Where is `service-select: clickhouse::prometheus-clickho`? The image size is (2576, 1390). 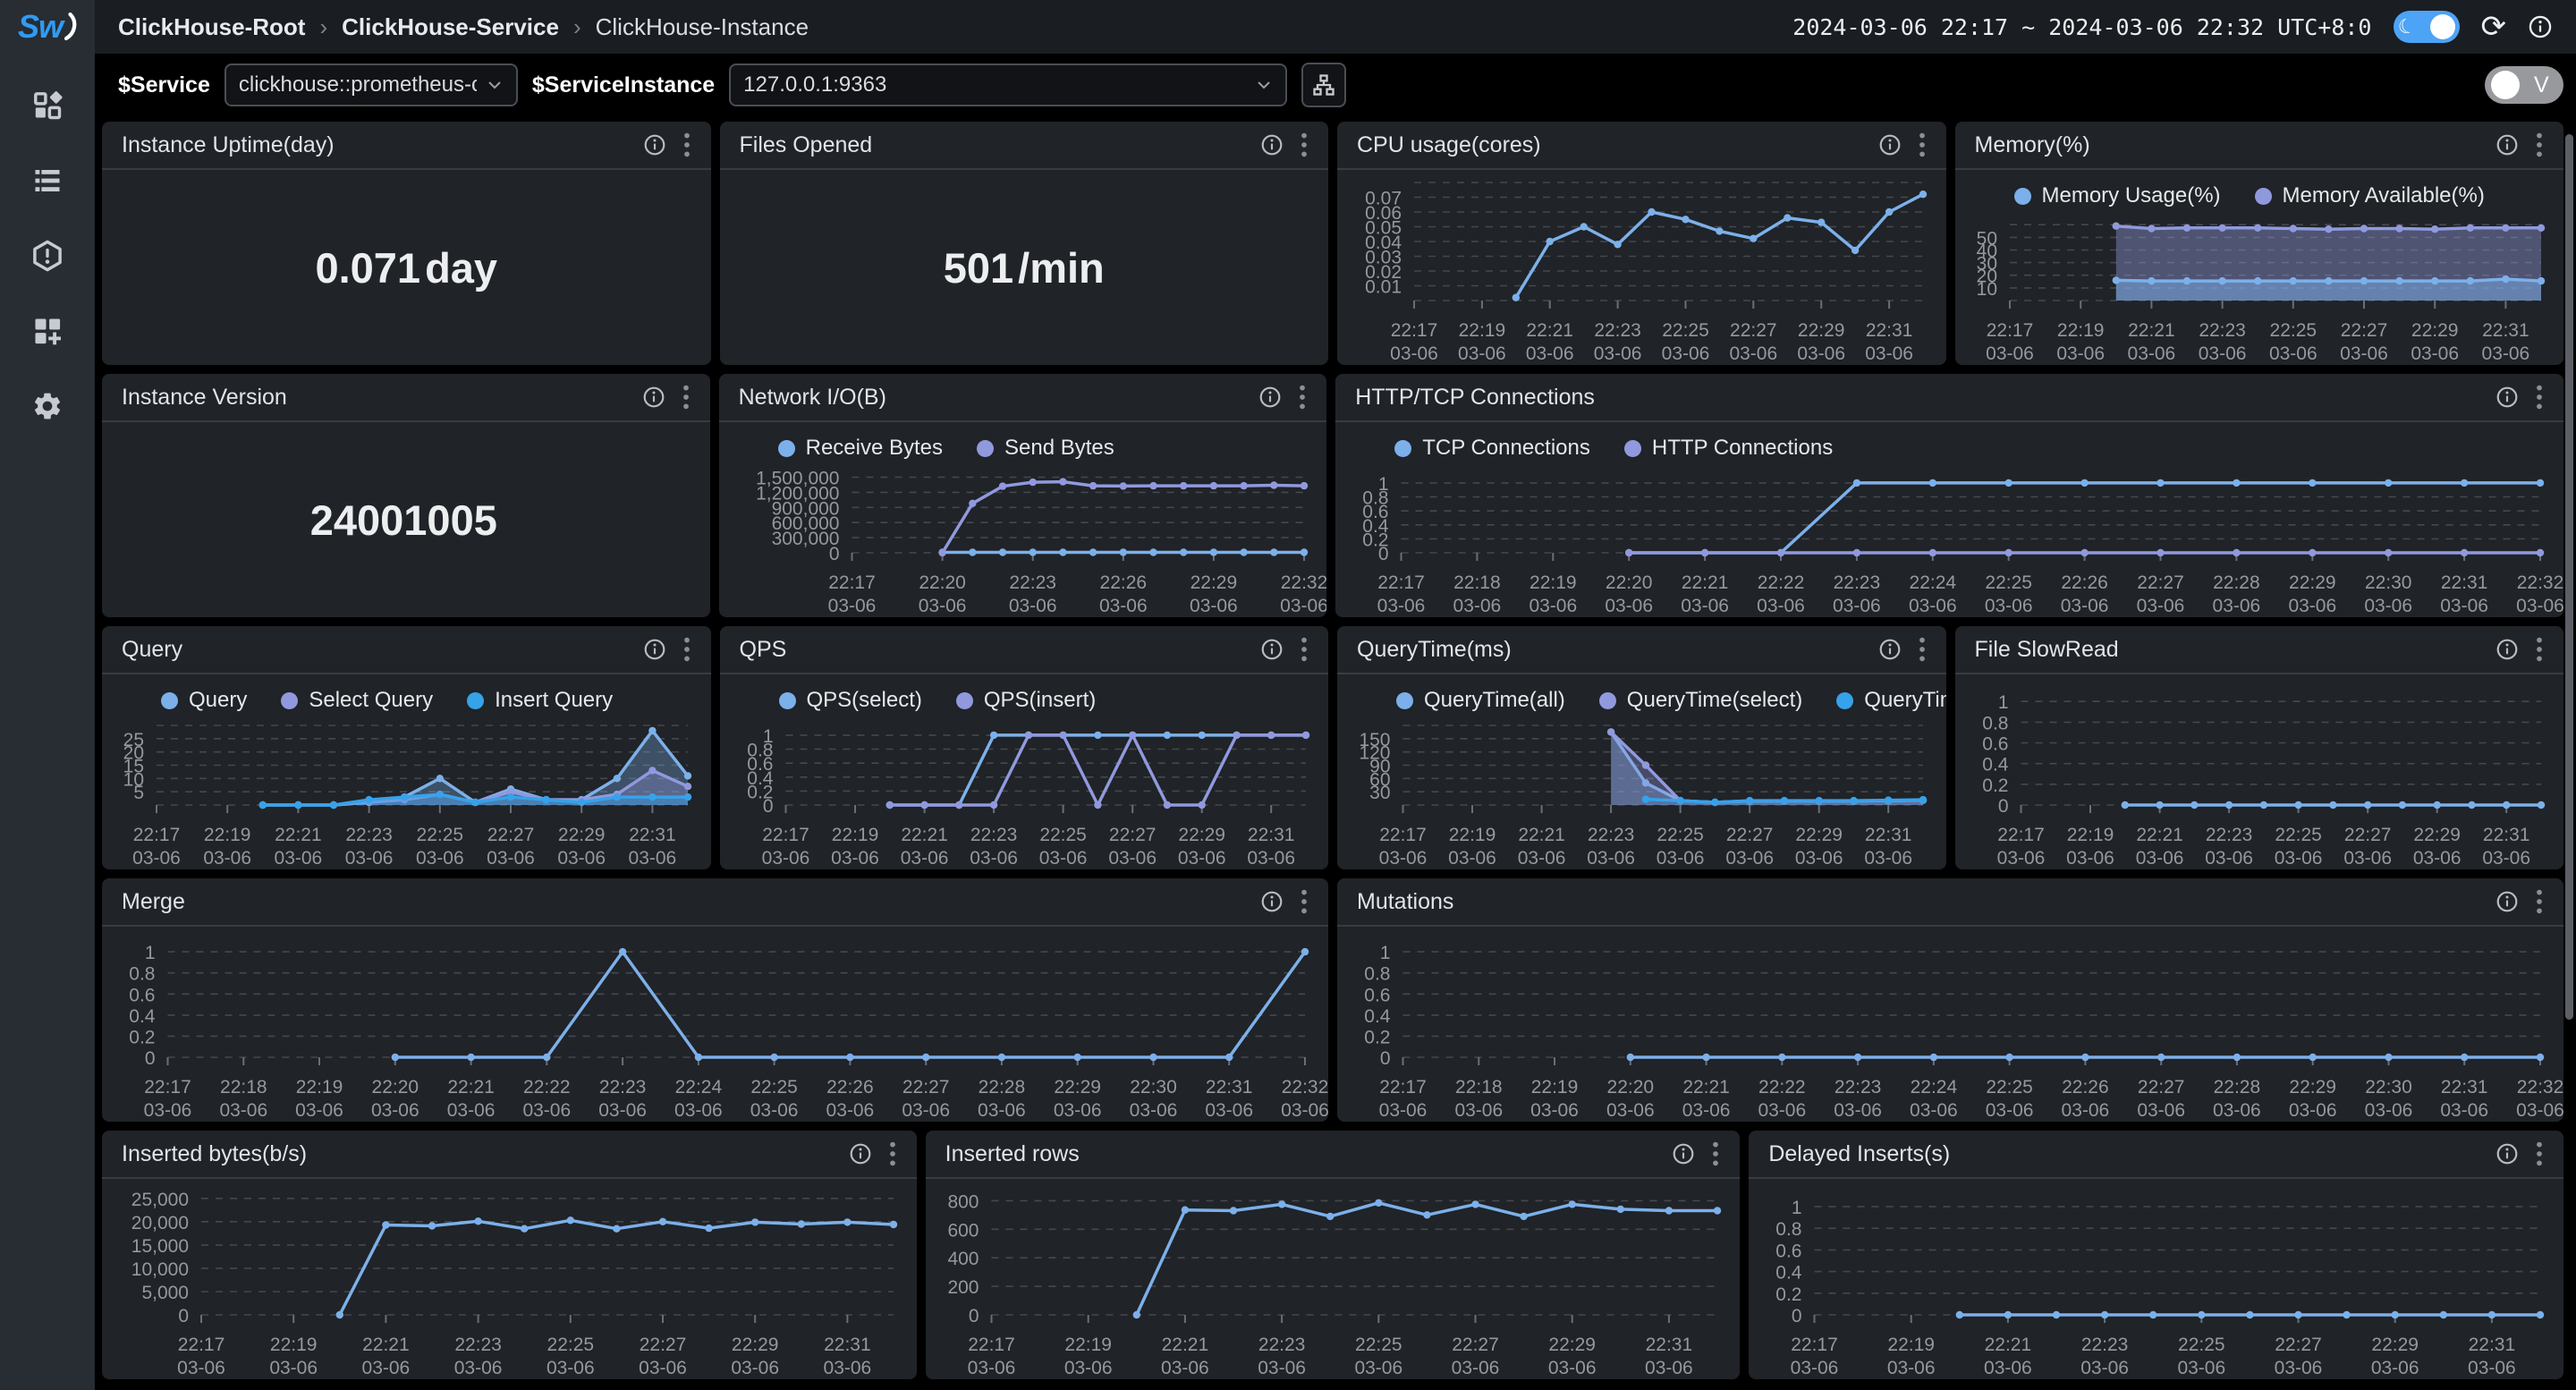
service-select: clickhouse::prometheus-clickho is located at coordinates (371, 85).